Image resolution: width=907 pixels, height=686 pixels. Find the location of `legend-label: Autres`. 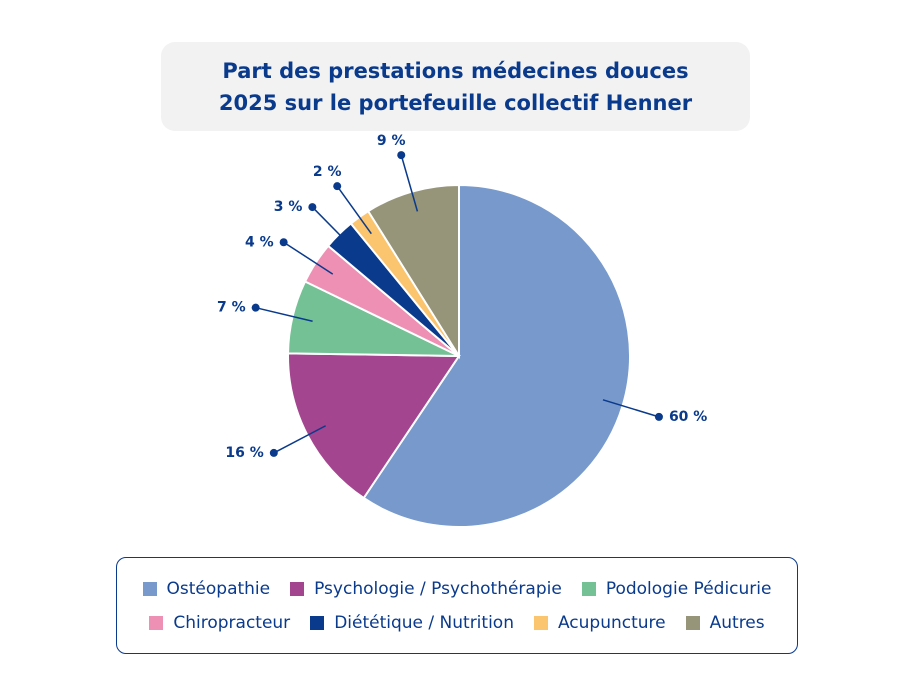

legend-label: Autres is located at coordinates (737, 622).